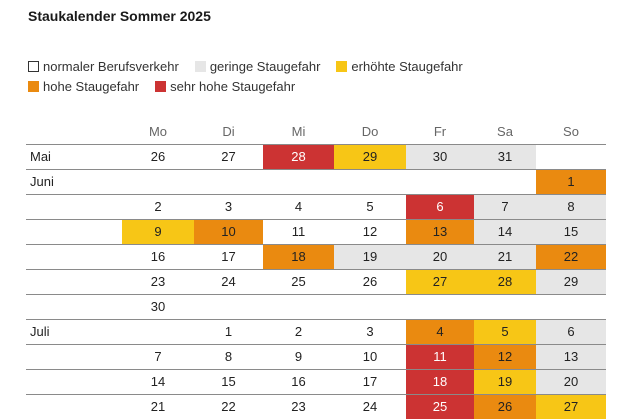 The height and width of the screenshot is (419, 630). I want to click on legend-label-sehr-hoch: sehr hohe Staugefahr, so click(233, 86).